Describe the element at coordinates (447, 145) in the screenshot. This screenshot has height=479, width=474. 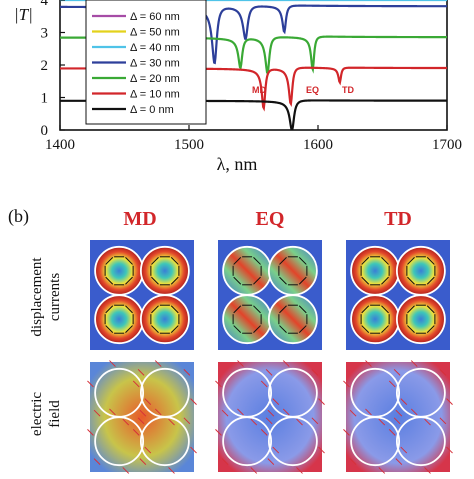
I see `x-tick-label-3: 1700` at that location.